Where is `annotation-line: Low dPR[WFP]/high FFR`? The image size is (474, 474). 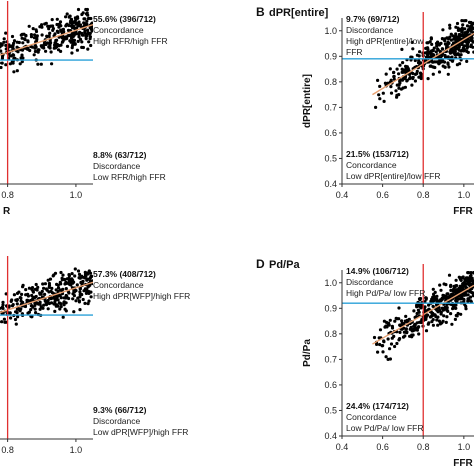 annotation-line: Low dPR[WFP]/high FFR is located at coordinates (140, 432).